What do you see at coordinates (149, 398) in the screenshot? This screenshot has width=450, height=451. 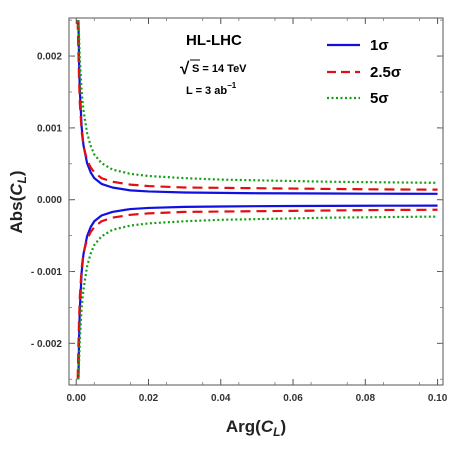 I see `x-tick-label: 0.02` at bounding box center [149, 398].